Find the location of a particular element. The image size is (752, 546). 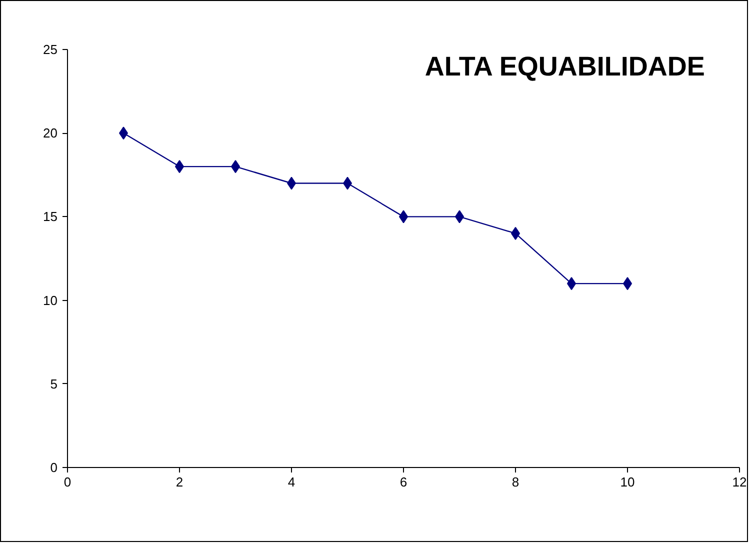

x-tick-label: 10 is located at coordinates (627, 482).